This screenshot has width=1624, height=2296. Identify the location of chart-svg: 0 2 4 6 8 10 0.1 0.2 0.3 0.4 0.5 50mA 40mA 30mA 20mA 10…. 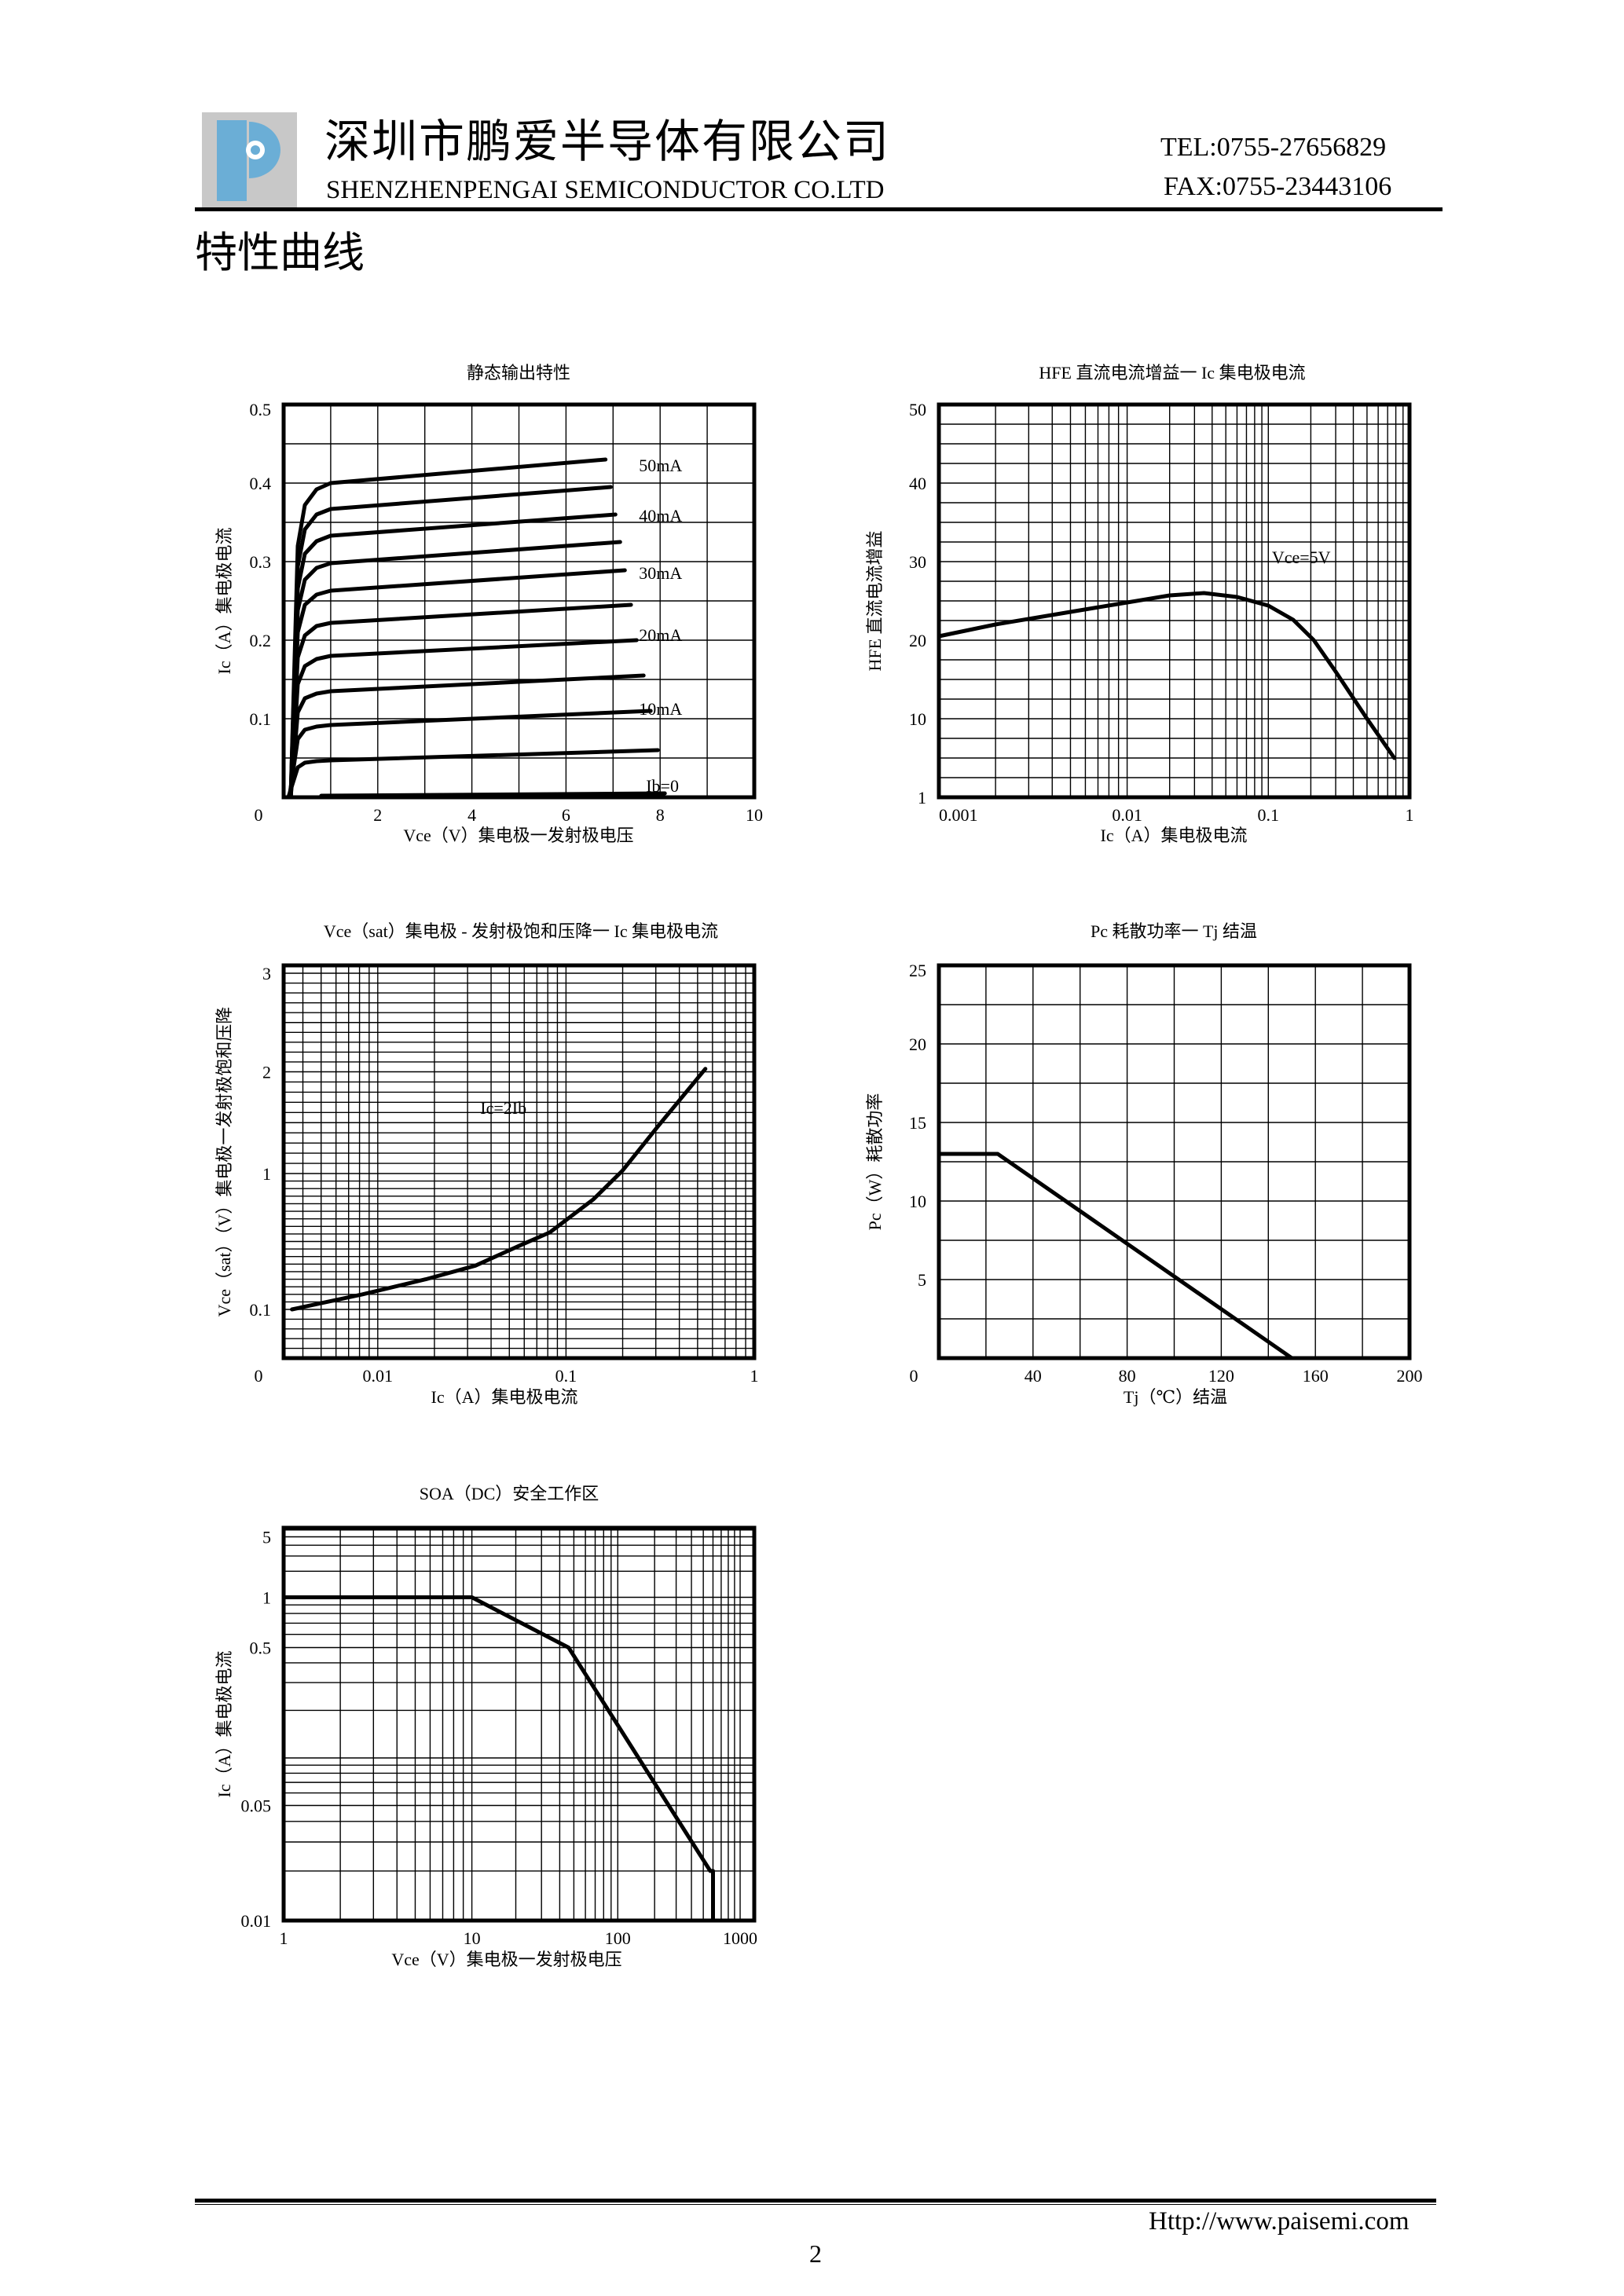
(507, 612).